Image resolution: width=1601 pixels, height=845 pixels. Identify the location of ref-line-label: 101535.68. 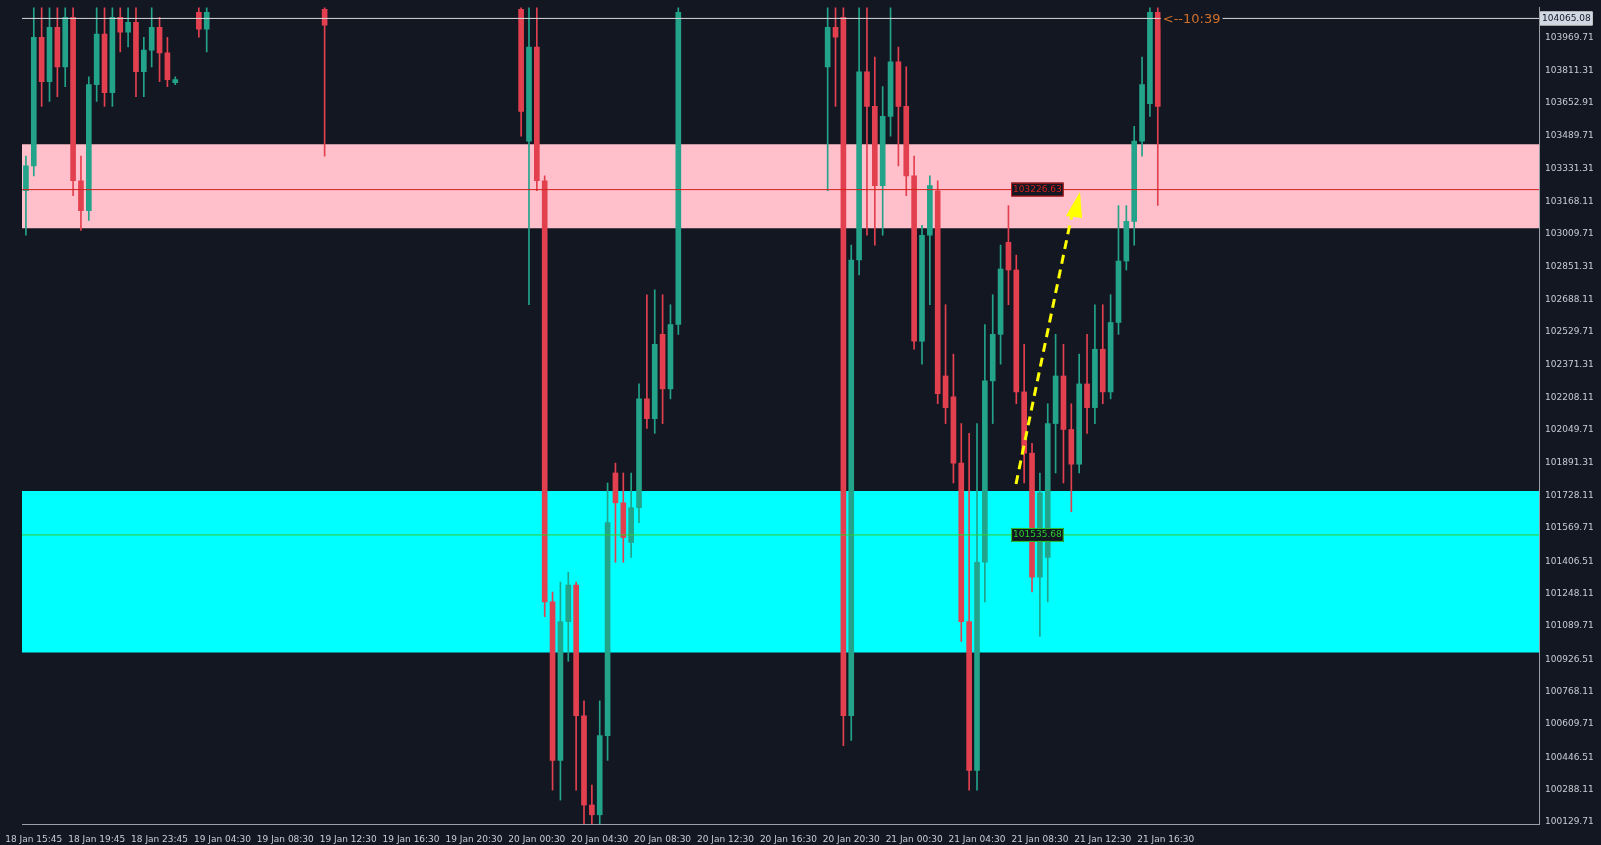
(1038, 534).